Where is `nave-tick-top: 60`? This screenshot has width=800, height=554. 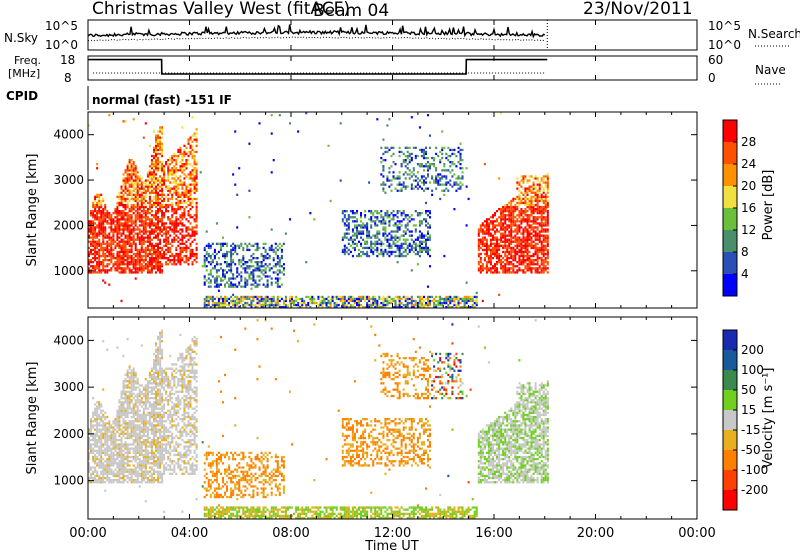 nave-tick-top: 60 is located at coordinates (715, 60).